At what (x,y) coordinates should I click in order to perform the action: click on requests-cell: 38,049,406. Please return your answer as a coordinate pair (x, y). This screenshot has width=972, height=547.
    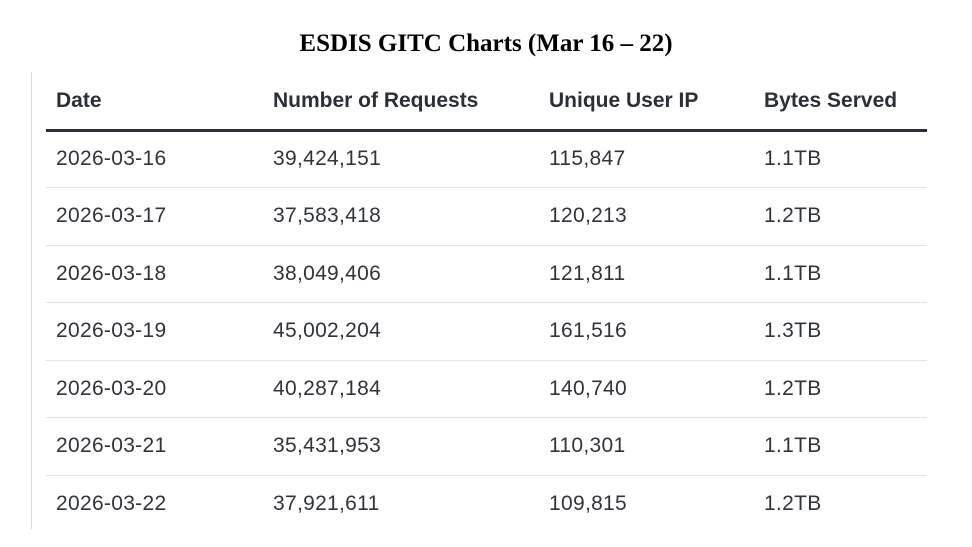
    Looking at the image, I should click on (327, 273).